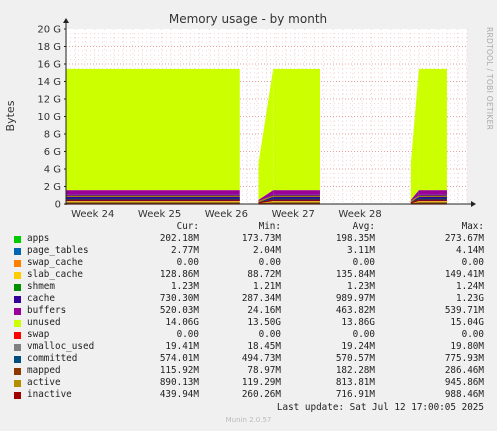  I want to click on legend-avg: 716.91M, so click(355, 394).